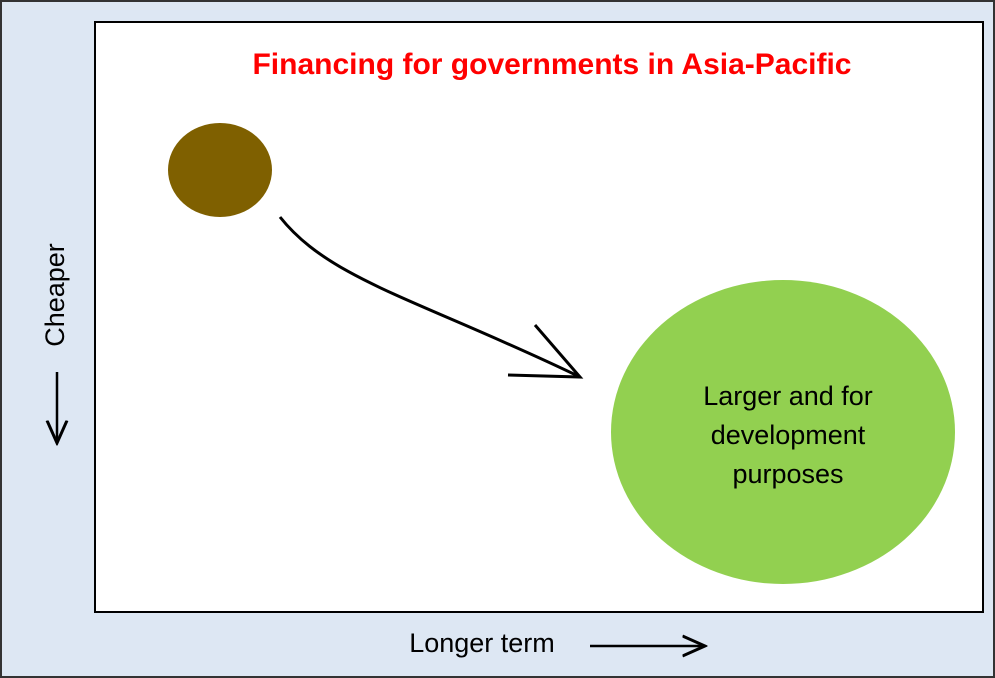  Describe the element at coordinates (55, 295) in the screenshot. I see `y-axis-label: Cheaper` at that location.